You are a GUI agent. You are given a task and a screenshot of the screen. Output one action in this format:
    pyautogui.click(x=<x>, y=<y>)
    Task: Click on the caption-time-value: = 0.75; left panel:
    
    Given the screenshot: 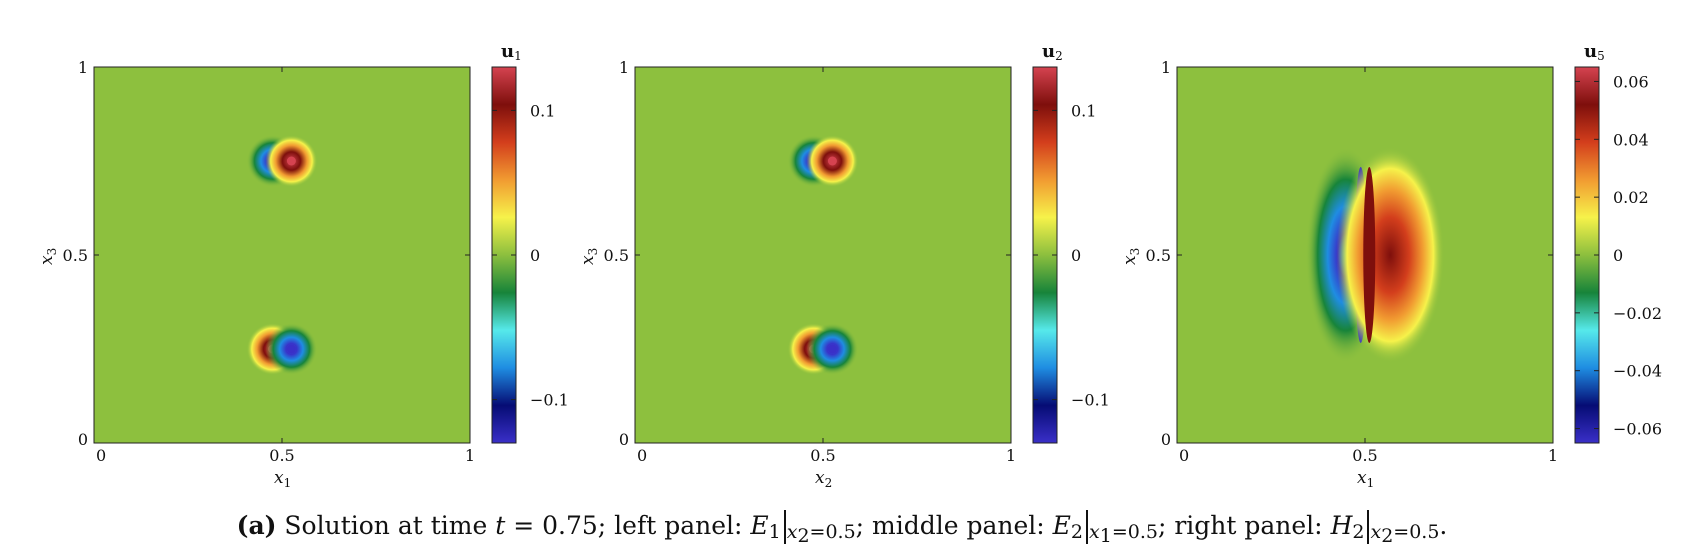 What is the action you would take?
    pyautogui.click(x=628, y=525)
    